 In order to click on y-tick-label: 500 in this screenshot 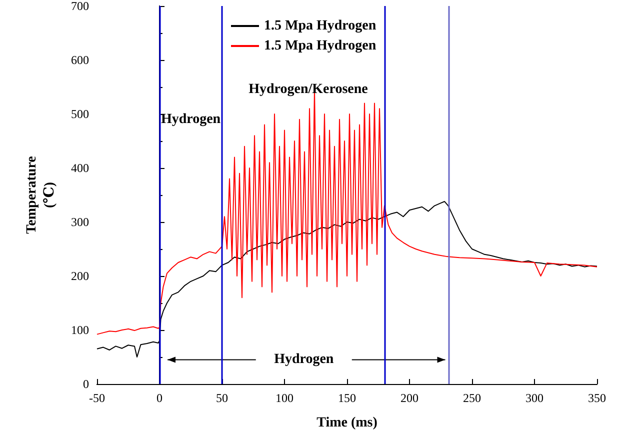, I will do `click(80, 114)`.